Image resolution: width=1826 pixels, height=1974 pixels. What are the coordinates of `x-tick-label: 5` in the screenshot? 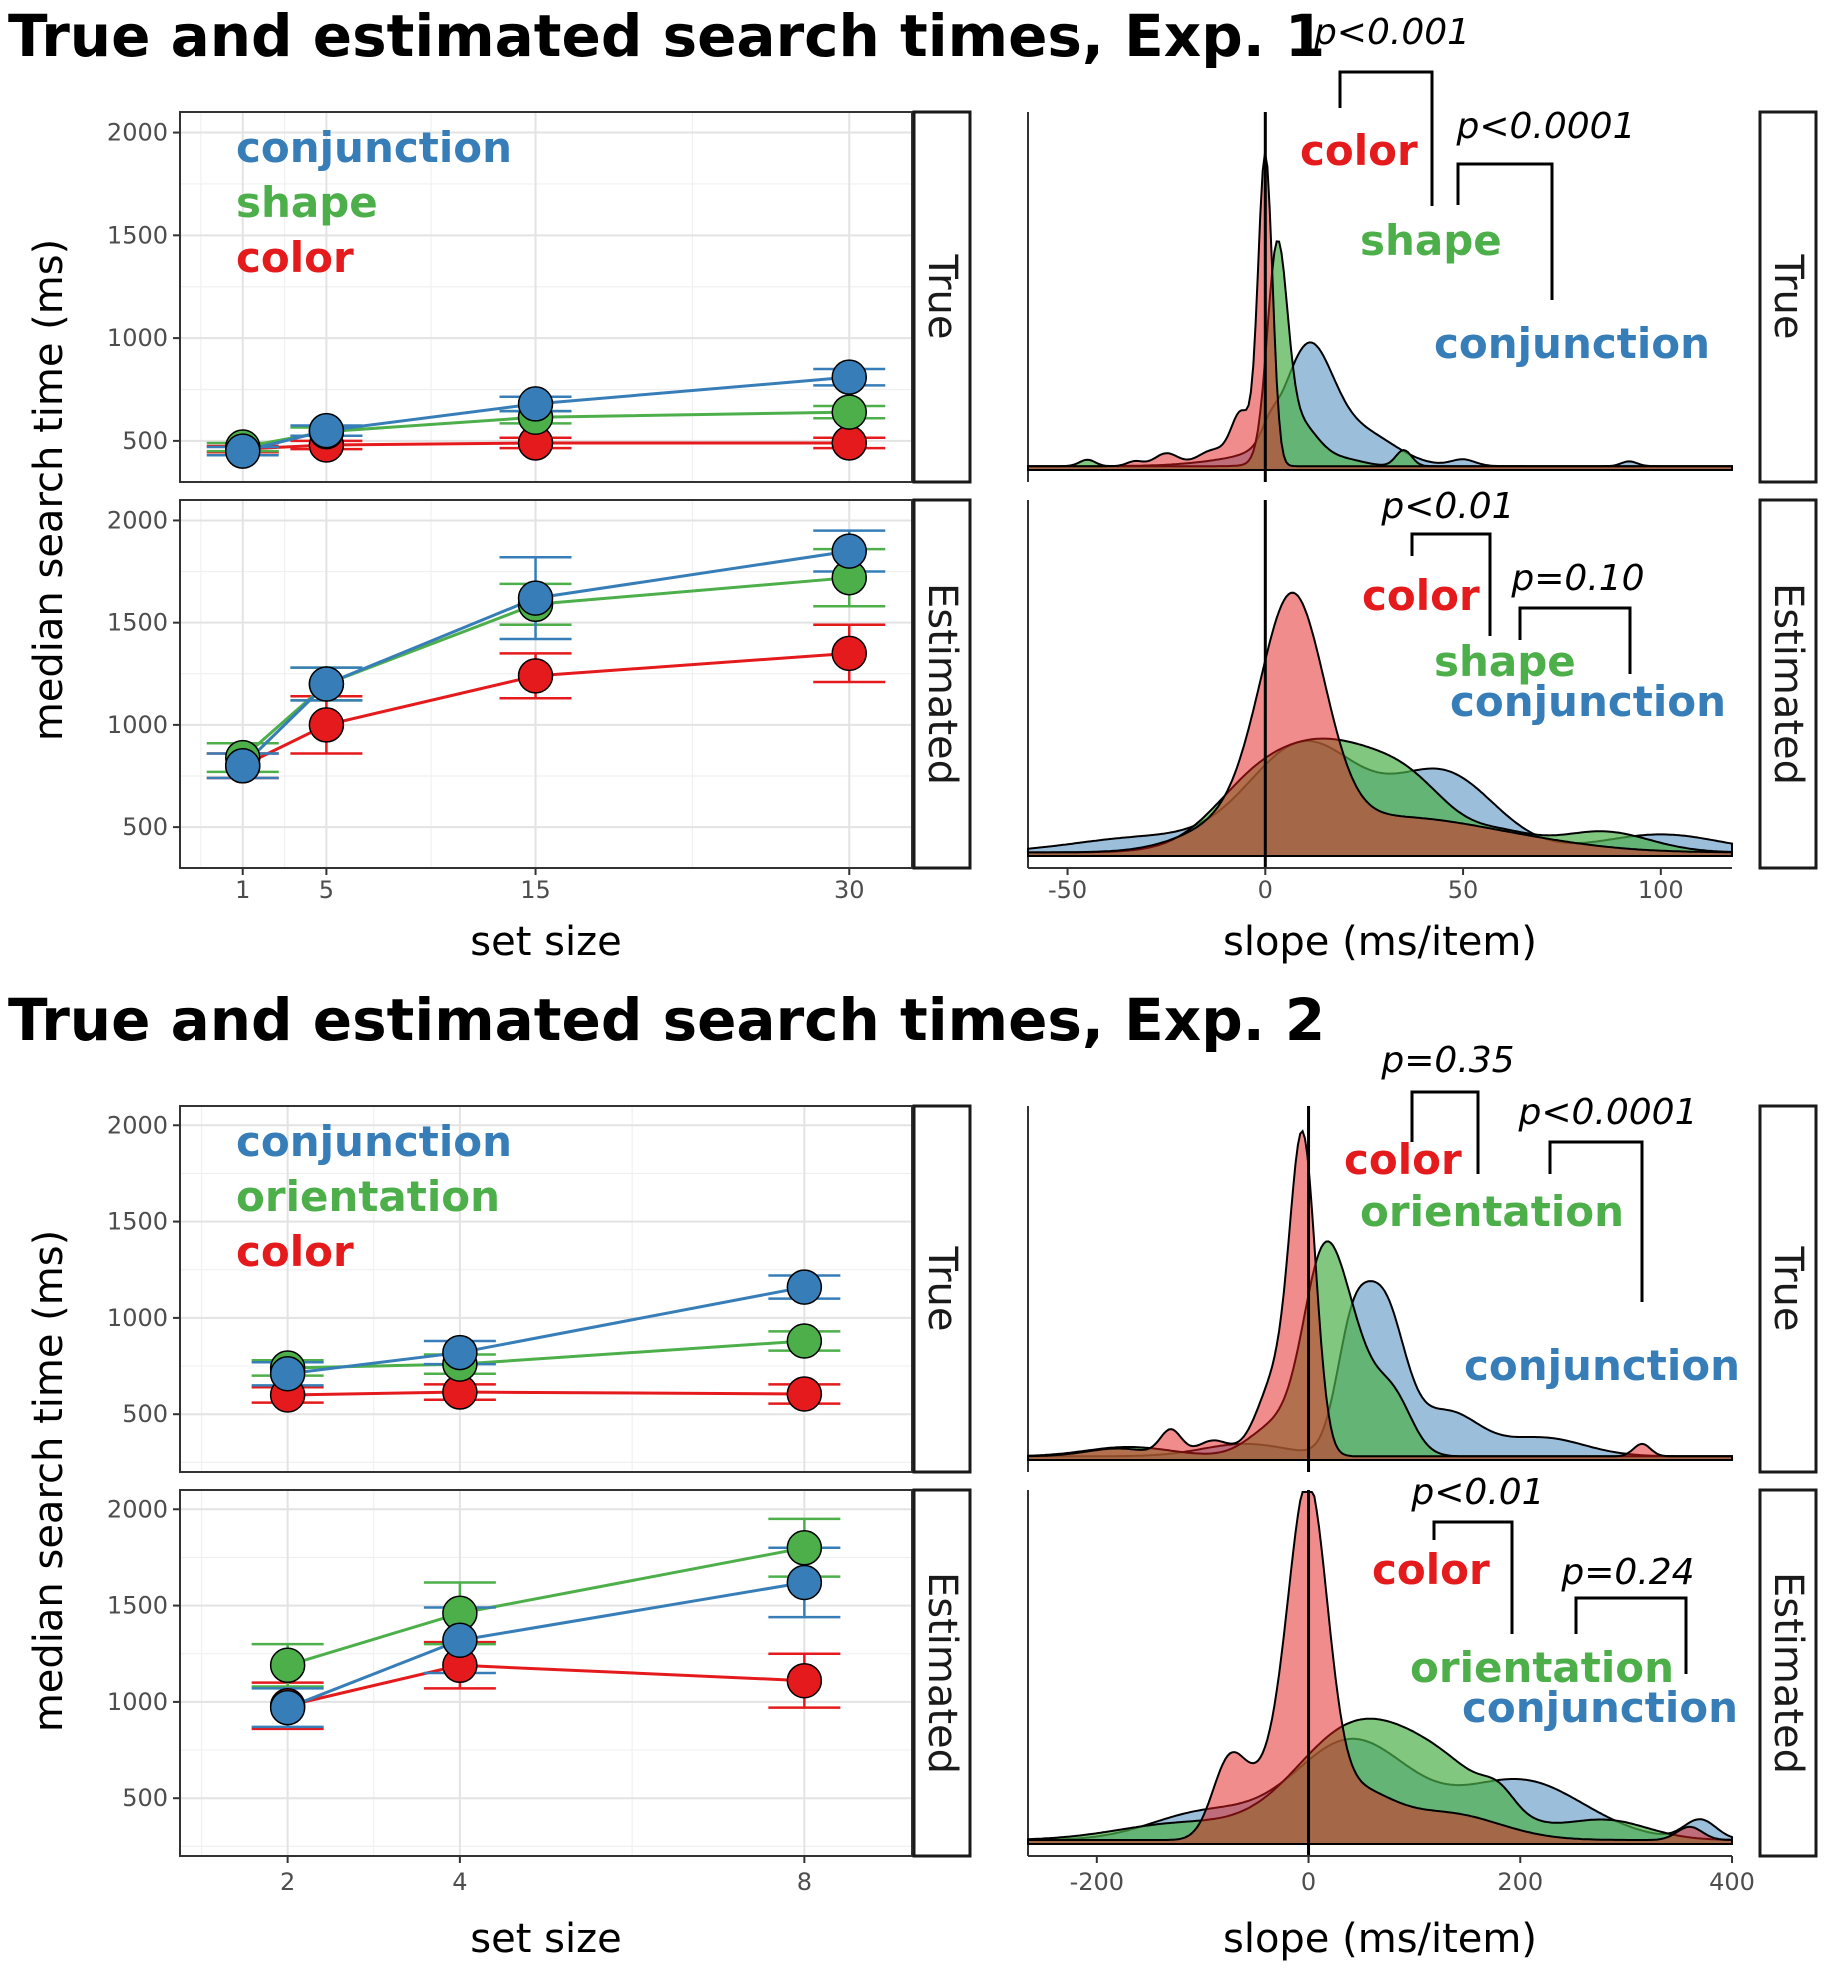 It's located at (326, 890).